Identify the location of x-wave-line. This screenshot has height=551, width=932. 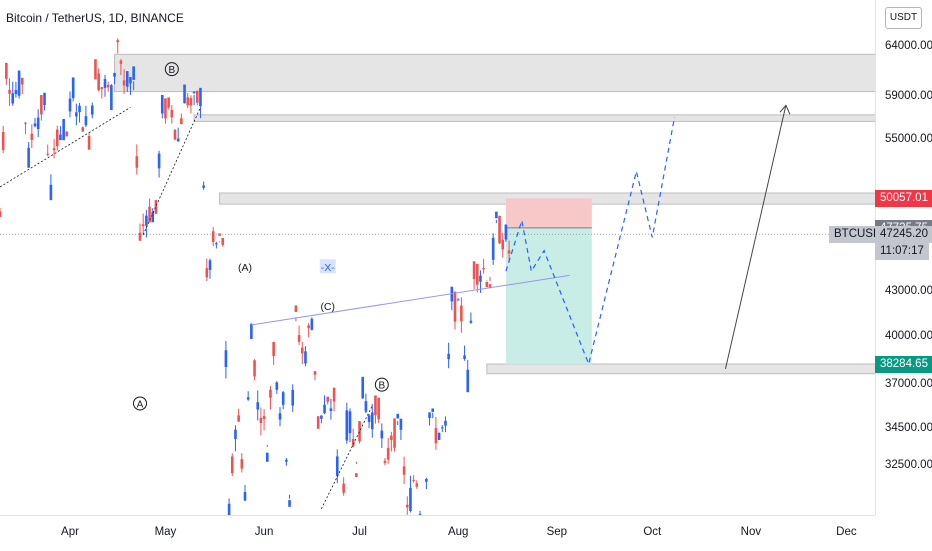
(410, 300).